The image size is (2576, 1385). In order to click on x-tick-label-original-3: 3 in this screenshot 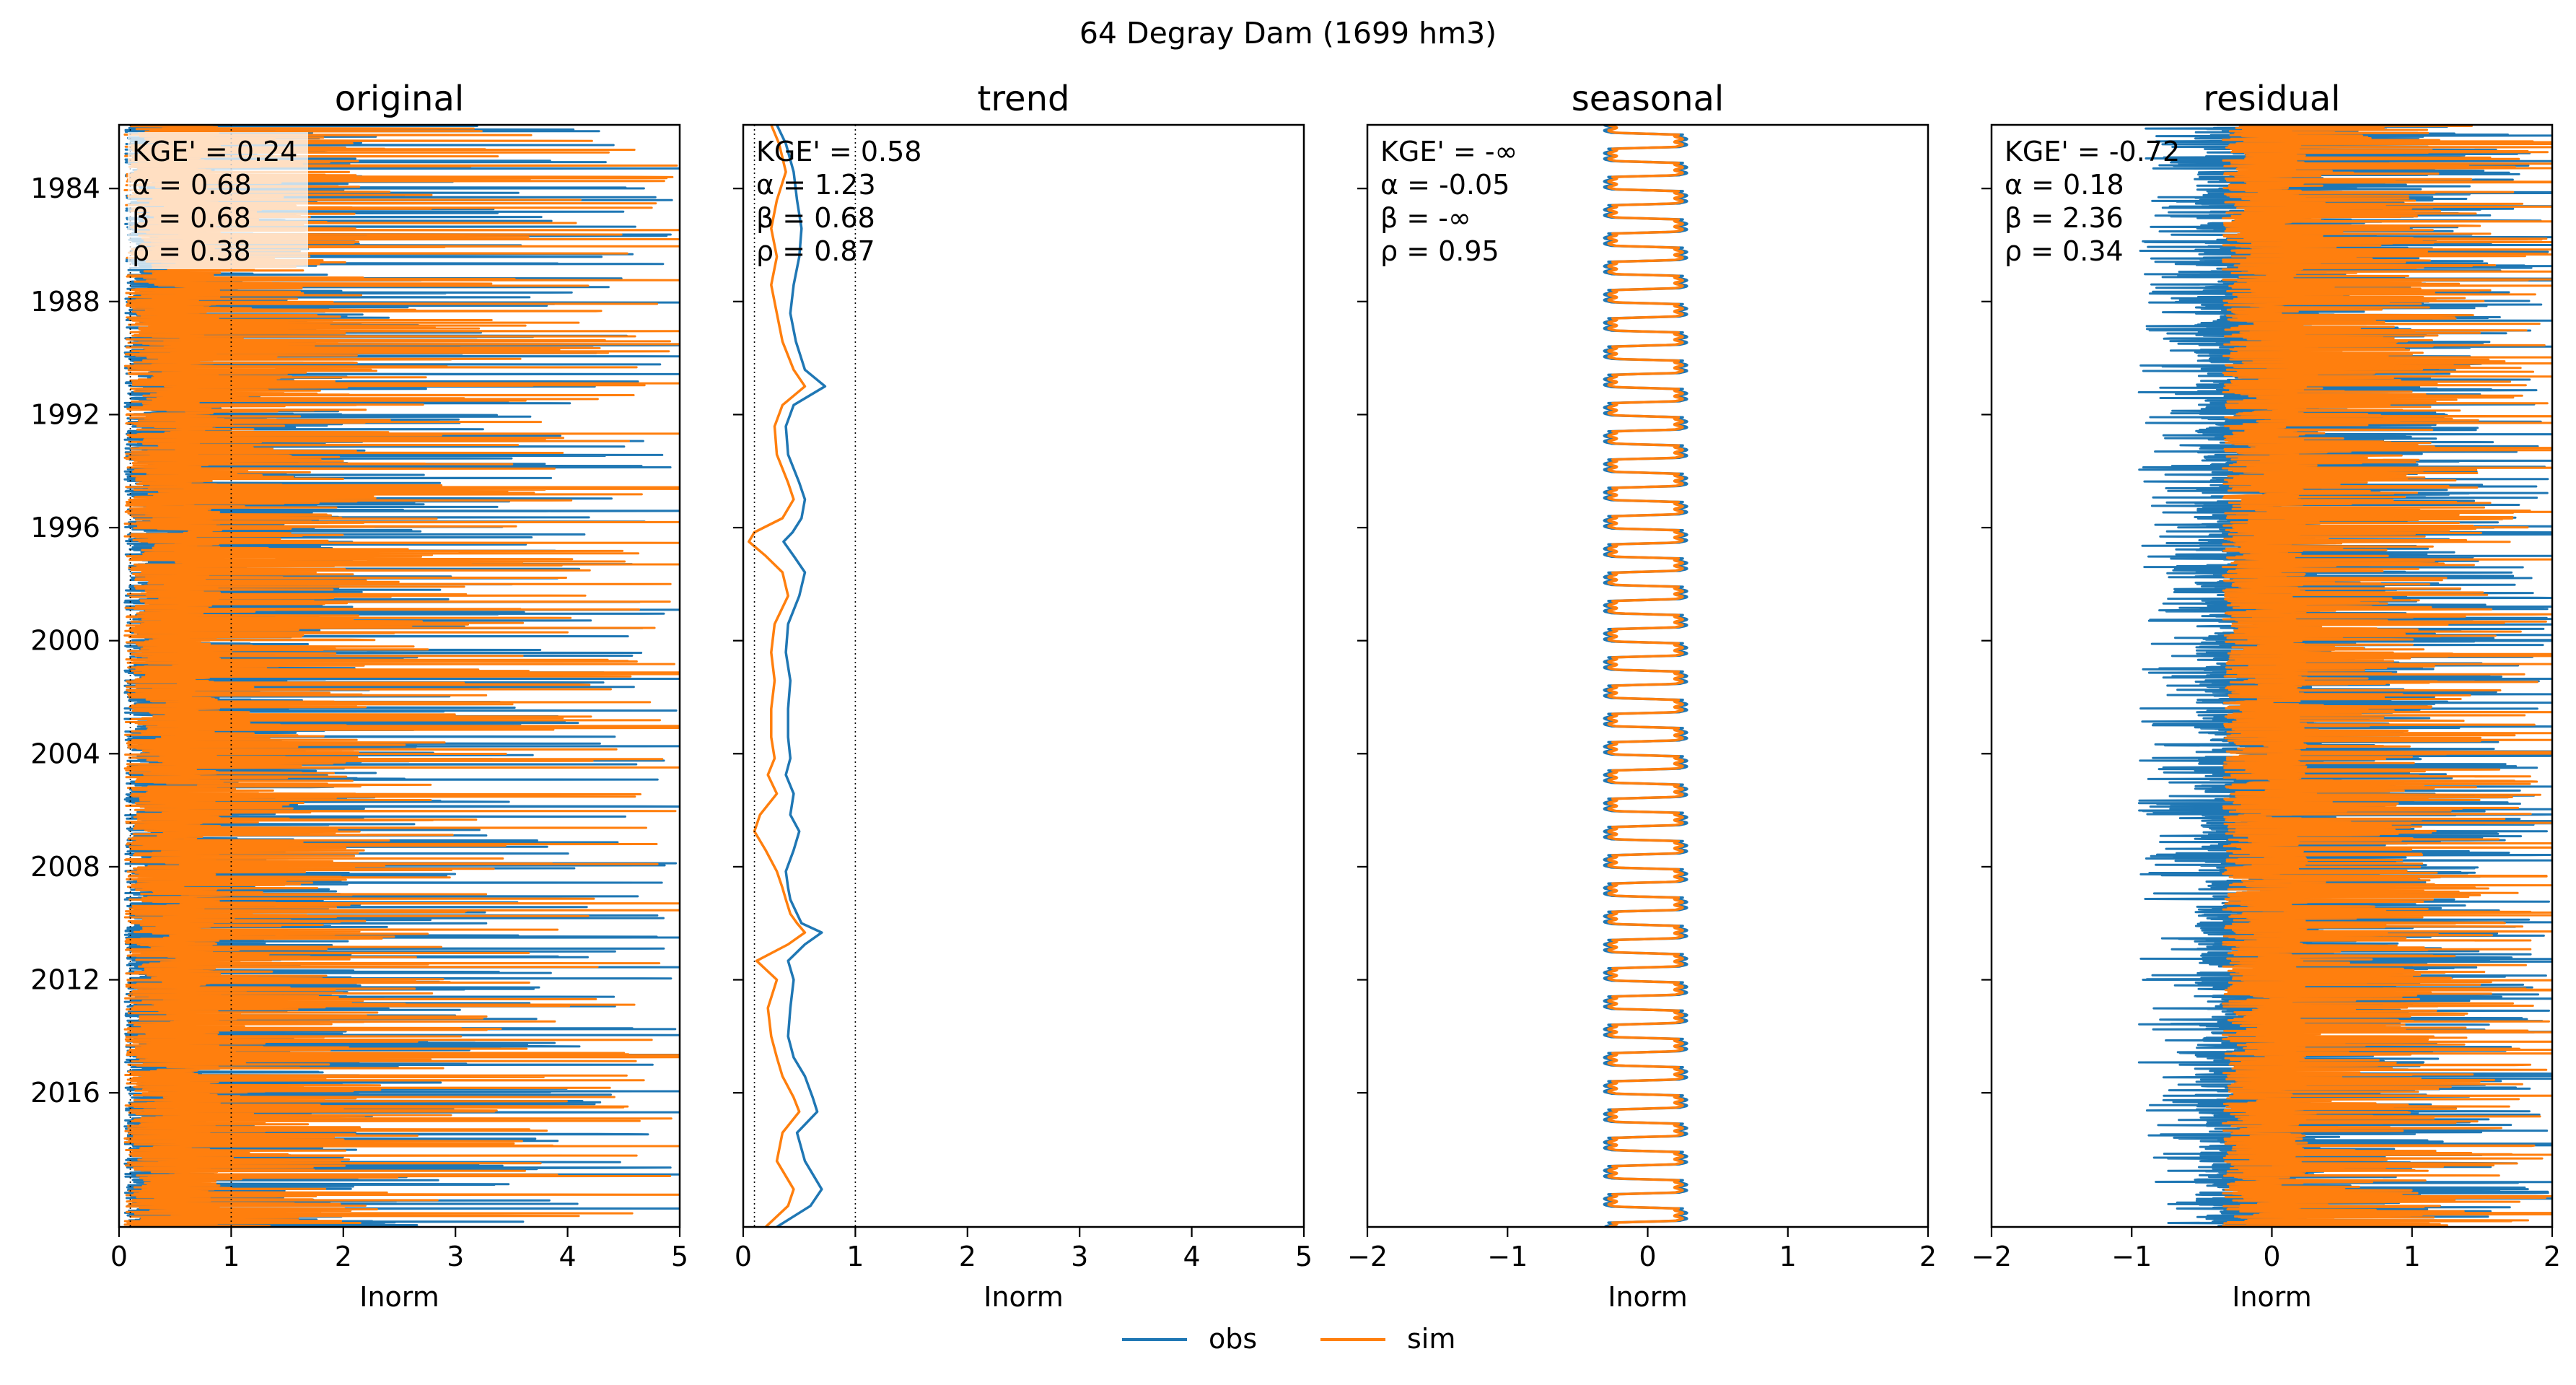, I will do `click(455, 1256)`.